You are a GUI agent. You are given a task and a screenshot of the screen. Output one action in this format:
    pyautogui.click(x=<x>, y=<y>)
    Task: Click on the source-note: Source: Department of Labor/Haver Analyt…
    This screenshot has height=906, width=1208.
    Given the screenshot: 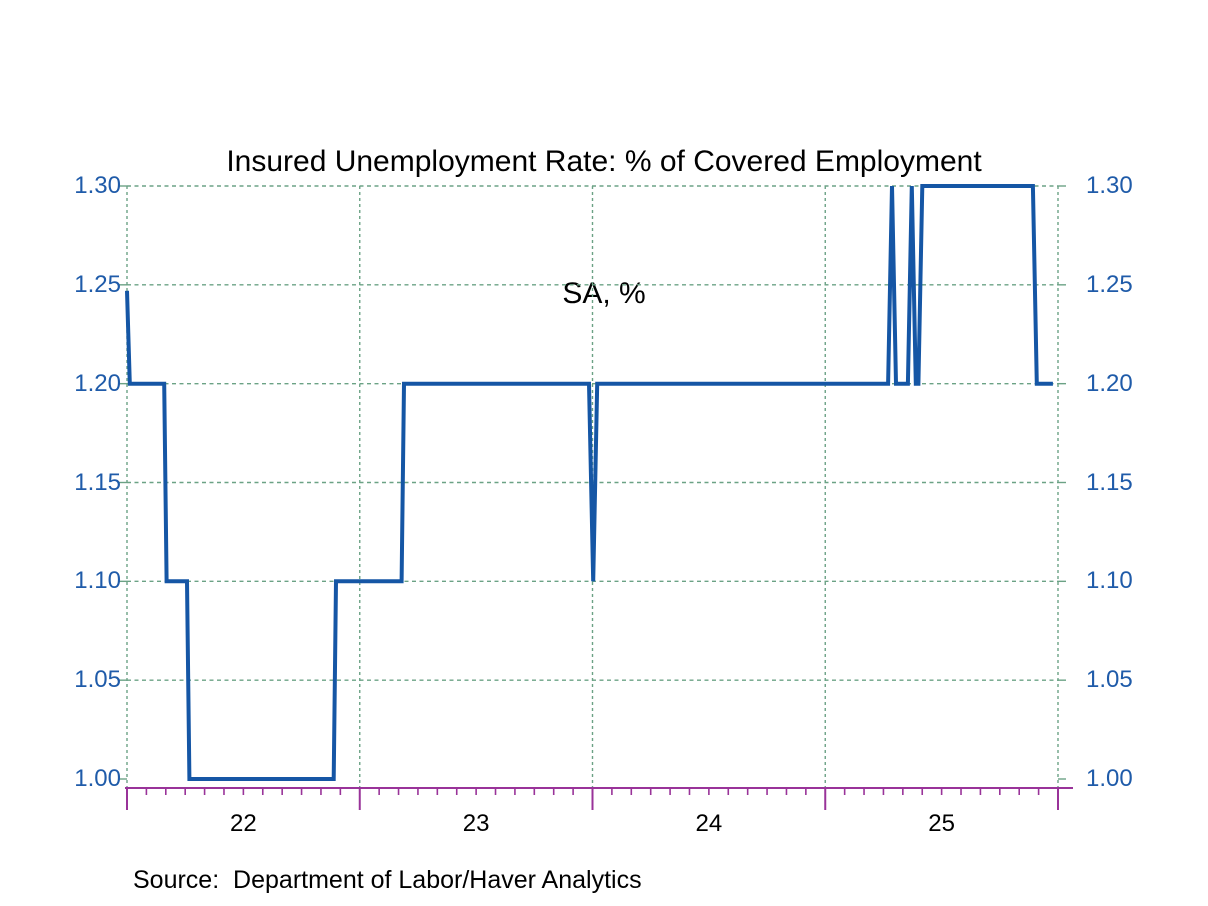 What is the action you would take?
    pyautogui.click(x=387, y=880)
    